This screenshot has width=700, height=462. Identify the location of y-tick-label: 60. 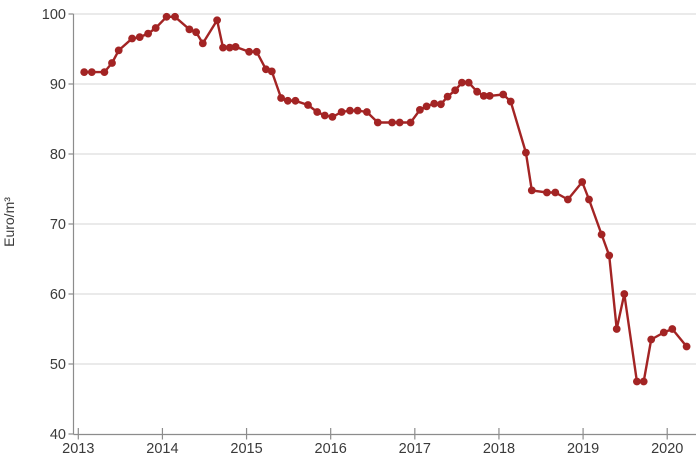
(58, 295).